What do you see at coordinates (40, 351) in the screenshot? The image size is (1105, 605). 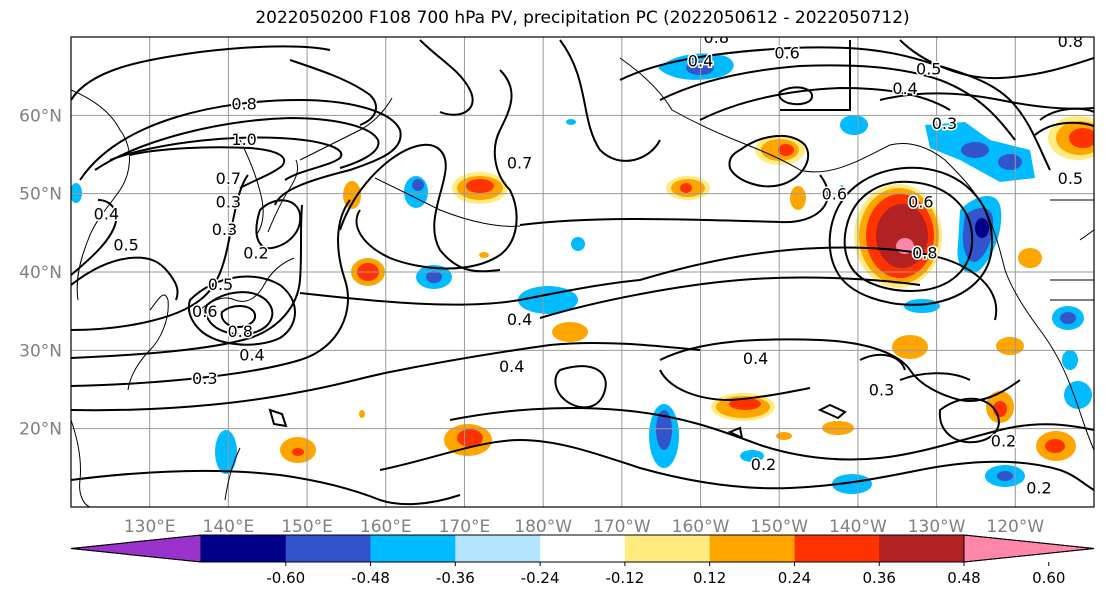 I see `lat-tick-label: 30°N` at bounding box center [40, 351].